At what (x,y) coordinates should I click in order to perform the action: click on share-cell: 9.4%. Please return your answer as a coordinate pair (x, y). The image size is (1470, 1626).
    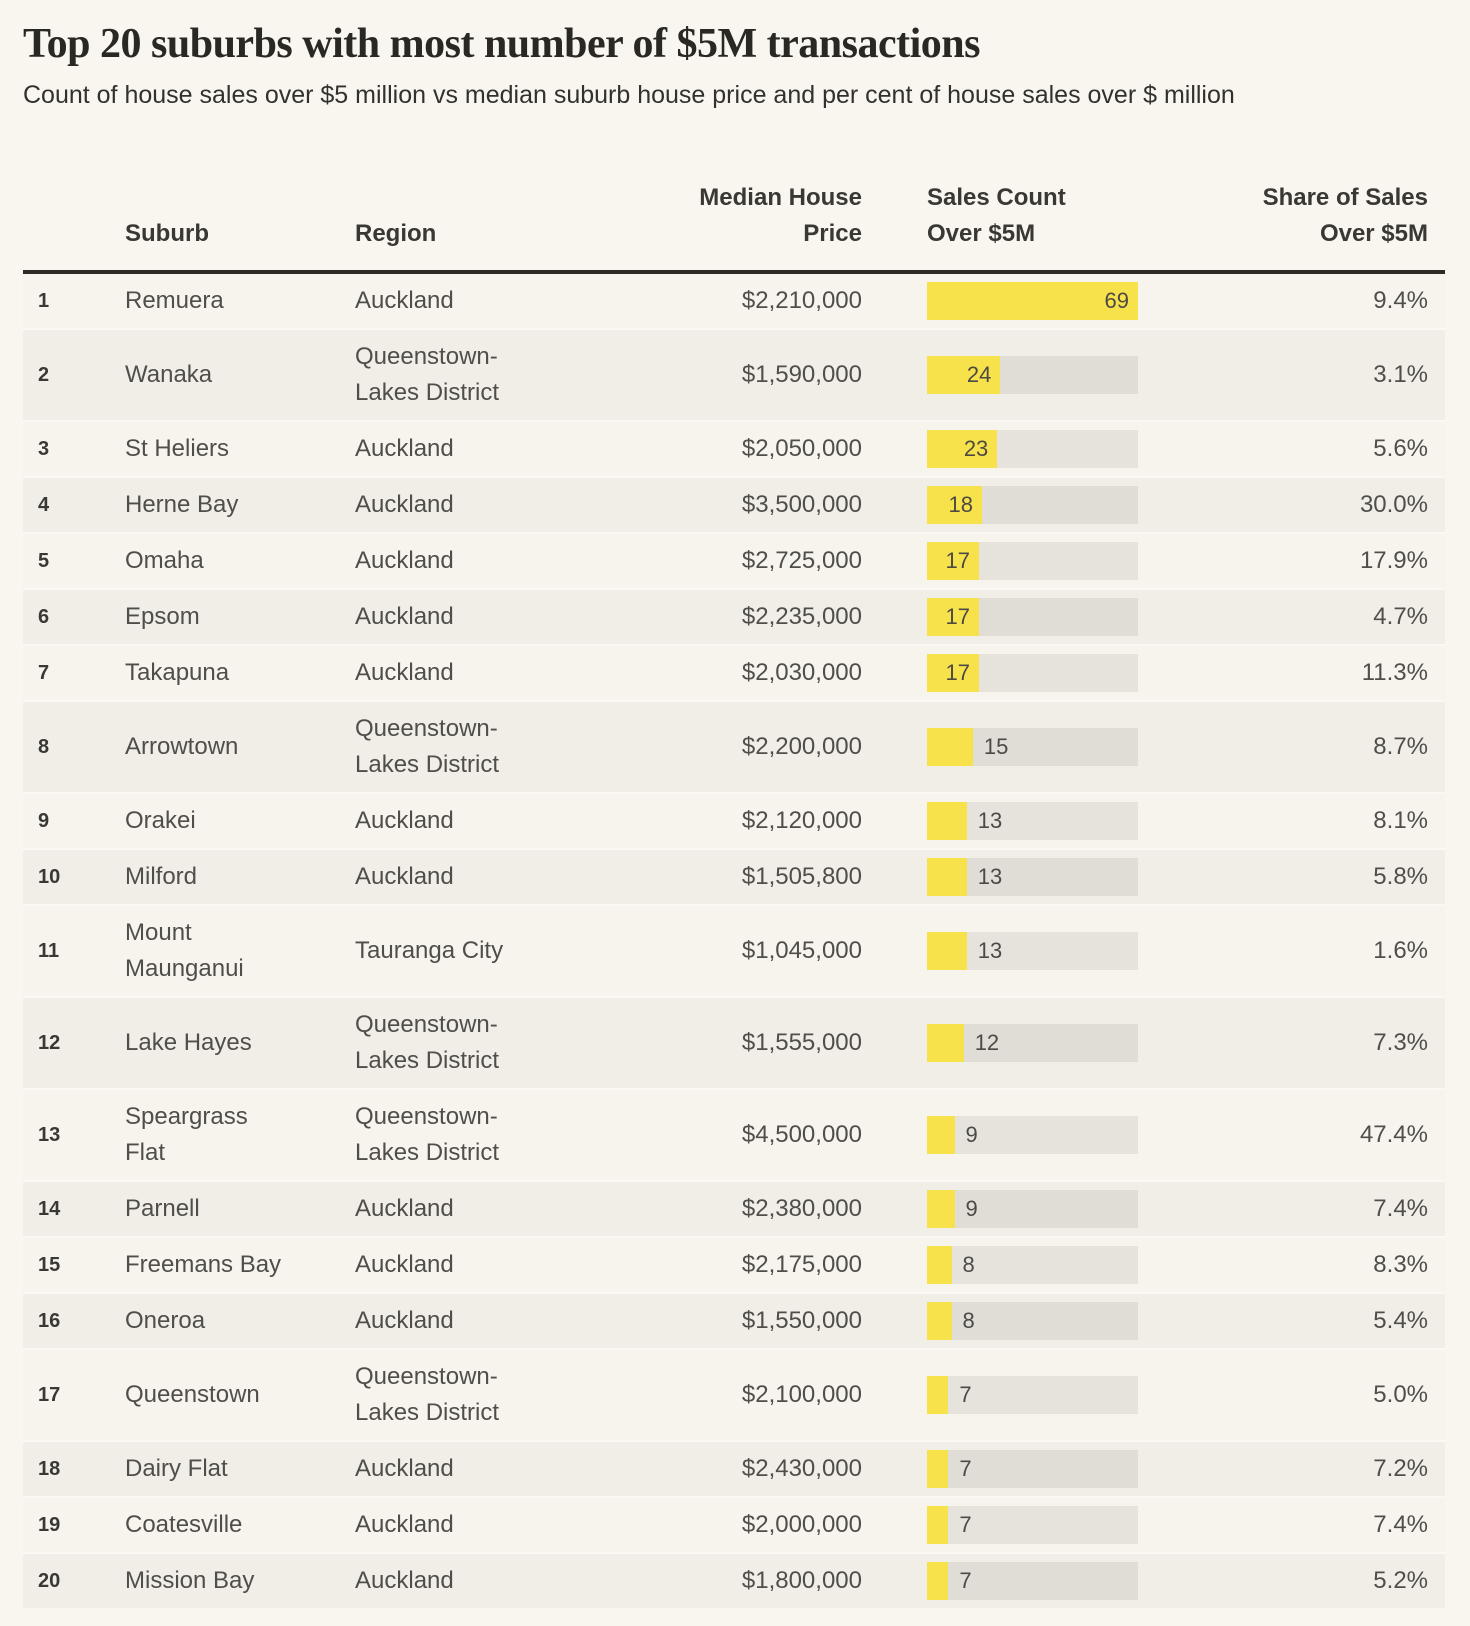
    Looking at the image, I should click on (1400, 301).